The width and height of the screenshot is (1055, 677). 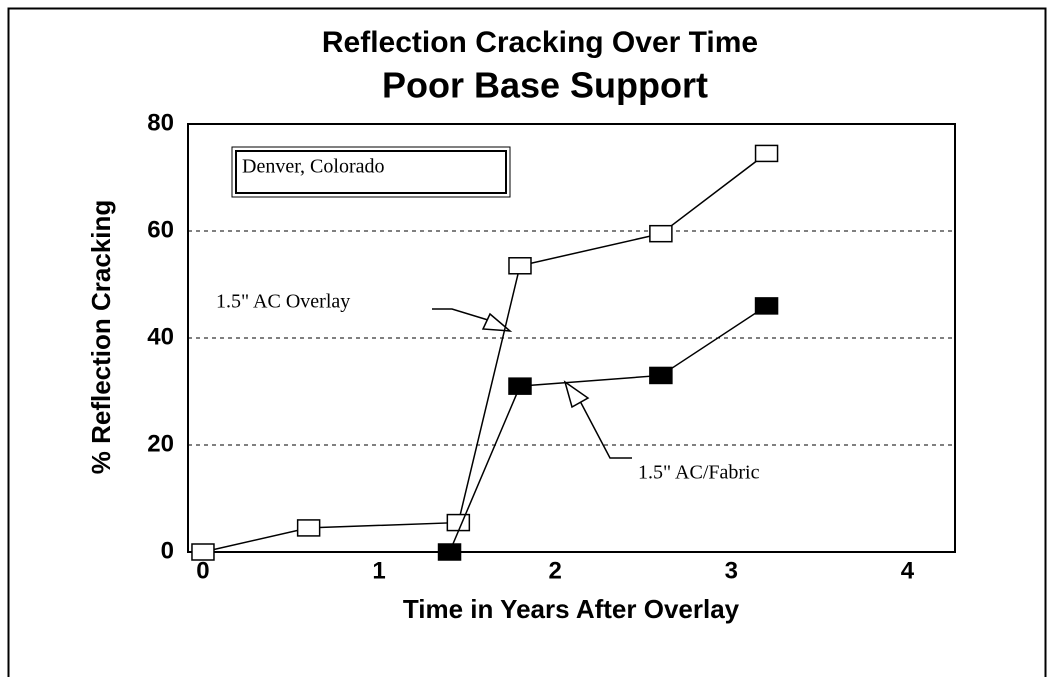 I want to click on y-axis-label: % Reflection Cracking, so click(x=101, y=337).